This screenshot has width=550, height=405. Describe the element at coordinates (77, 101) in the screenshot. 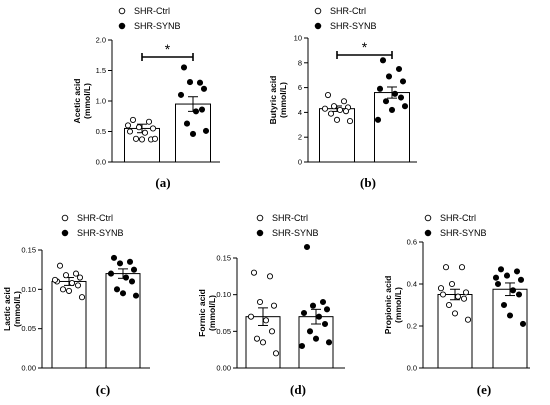

I see `y-axis-label-line: Acetic acid` at that location.